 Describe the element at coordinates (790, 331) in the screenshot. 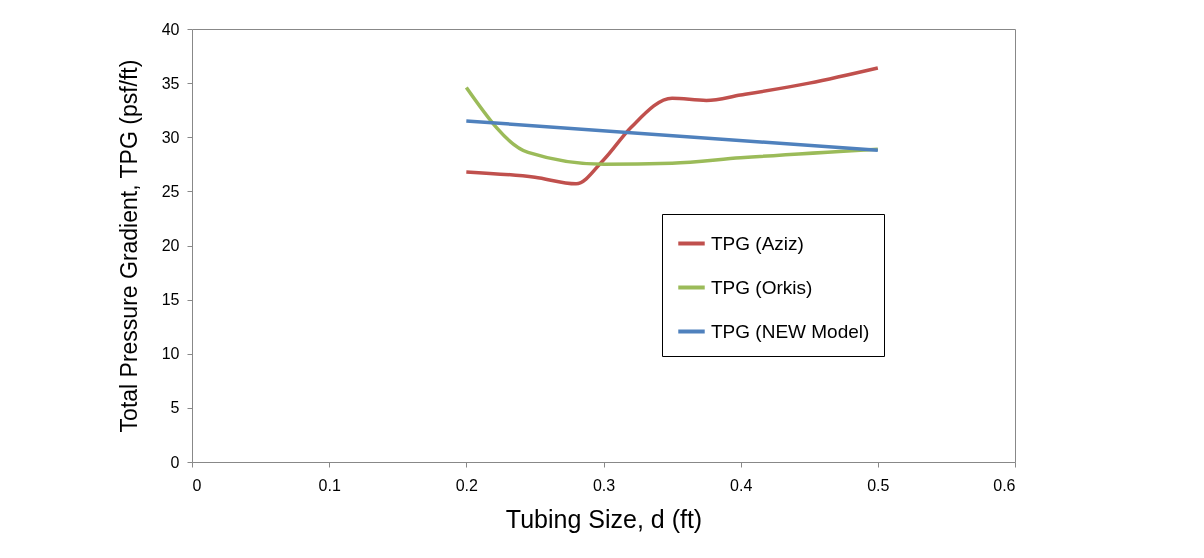

I see `legend-label: TPG (NEW Model)` at that location.